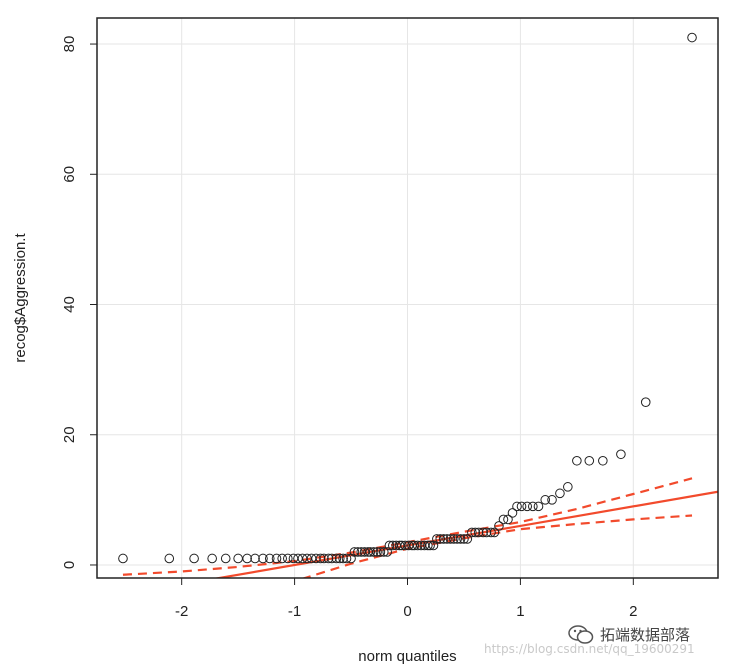 This screenshot has width=735, height=669. Describe the element at coordinates (69, 44) in the screenshot. I see `y-tick-label: 80` at that location.